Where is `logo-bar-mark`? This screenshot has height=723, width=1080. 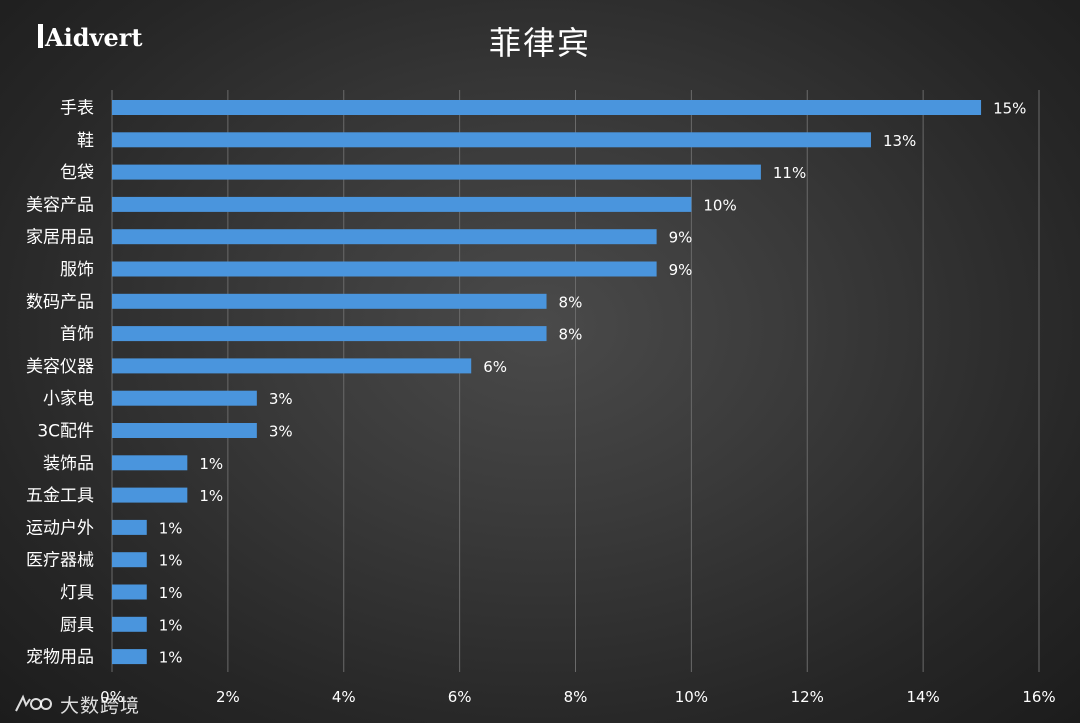 logo-bar-mark is located at coordinates (40, 36).